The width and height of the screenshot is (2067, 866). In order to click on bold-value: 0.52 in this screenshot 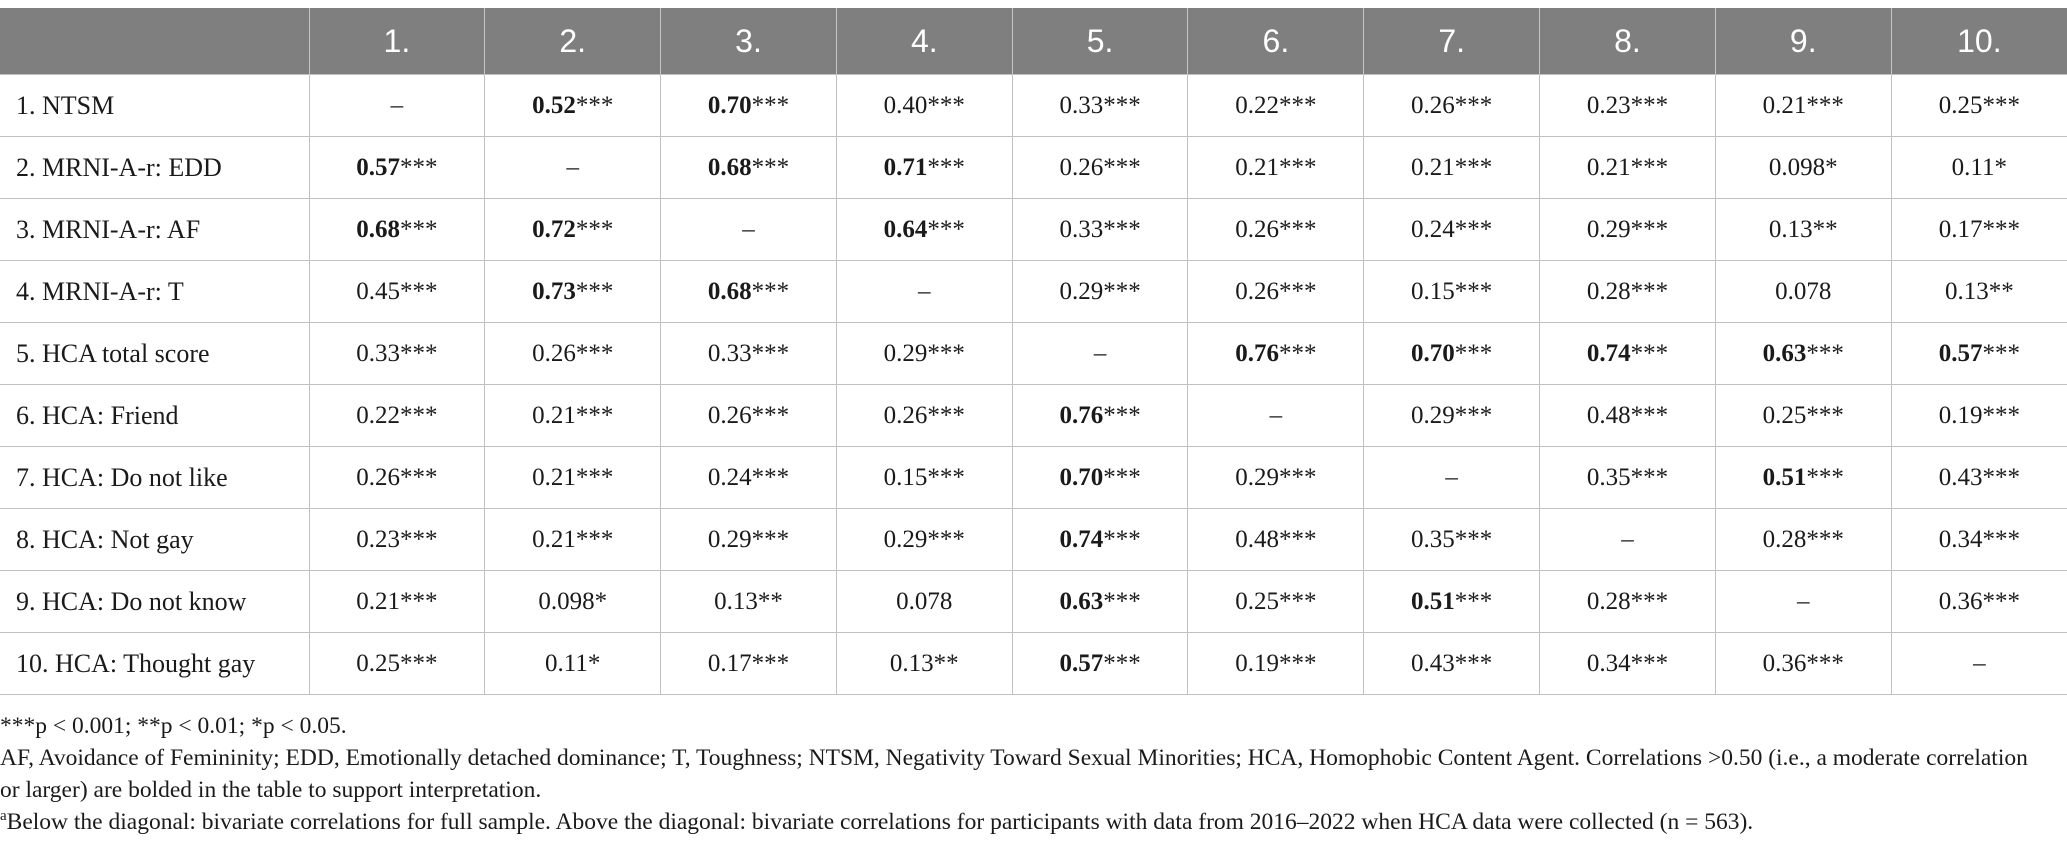, I will do `click(554, 105)`.